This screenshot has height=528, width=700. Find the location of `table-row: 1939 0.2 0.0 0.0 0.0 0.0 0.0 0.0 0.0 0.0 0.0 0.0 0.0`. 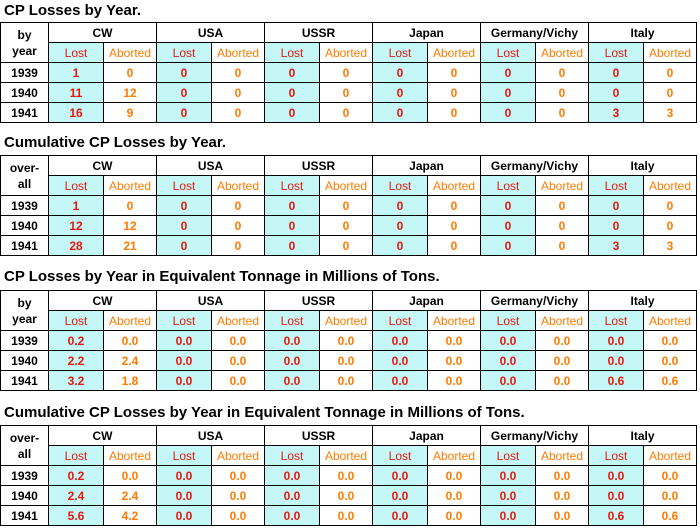

table-row: 1939 0.2 0.0 0.0 0.0 0.0 0.0 0.0 0.0 0.0 0.0 0.0 0.0 is located at coordinates (349, 340).